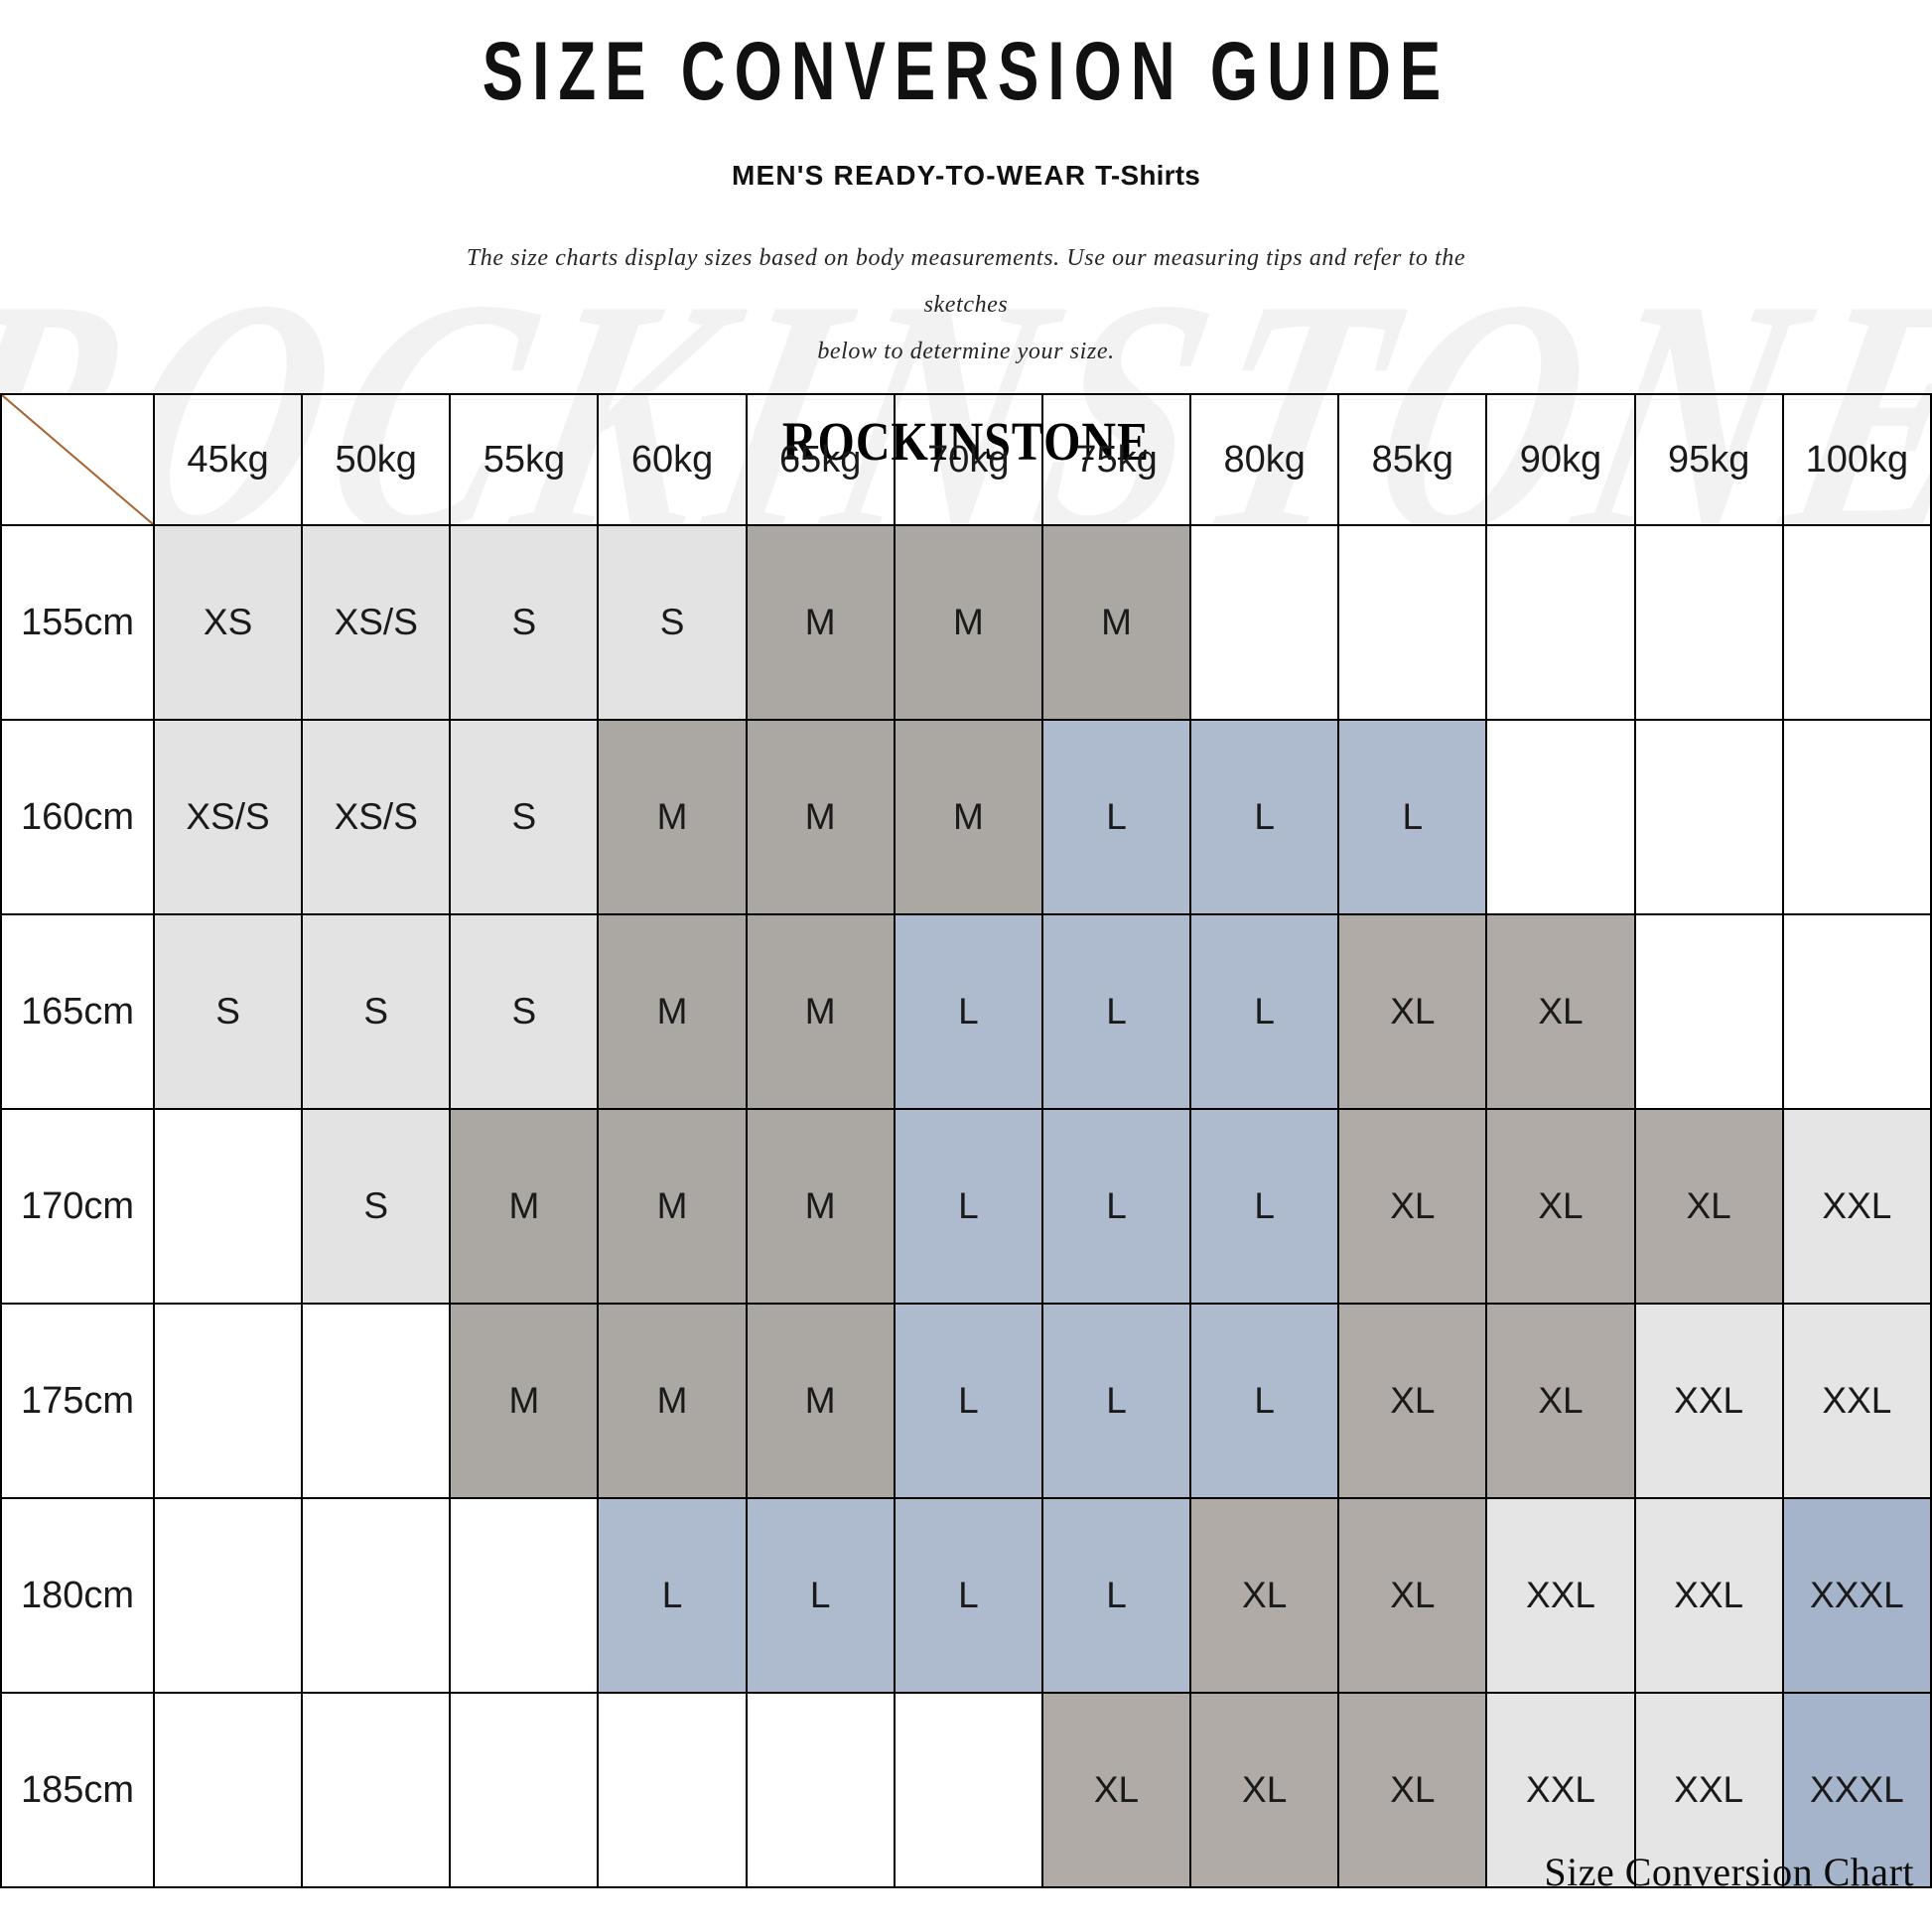 This screenshot has width=1932, height=1932. I want to click on row-header-height: 165cm, so click(77, 1012).